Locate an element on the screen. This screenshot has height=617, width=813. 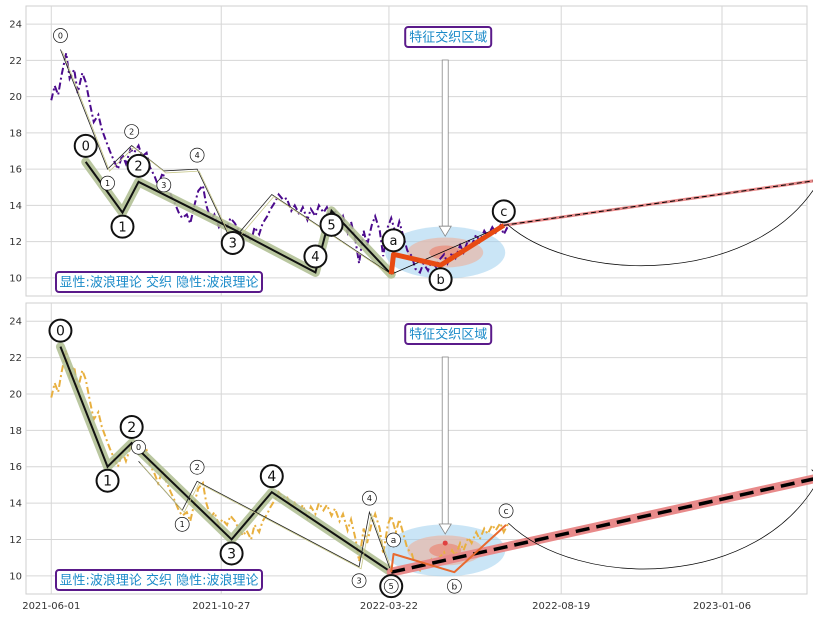
x-tick-label: 2022-08-19 is located at coordinates (561, 606).